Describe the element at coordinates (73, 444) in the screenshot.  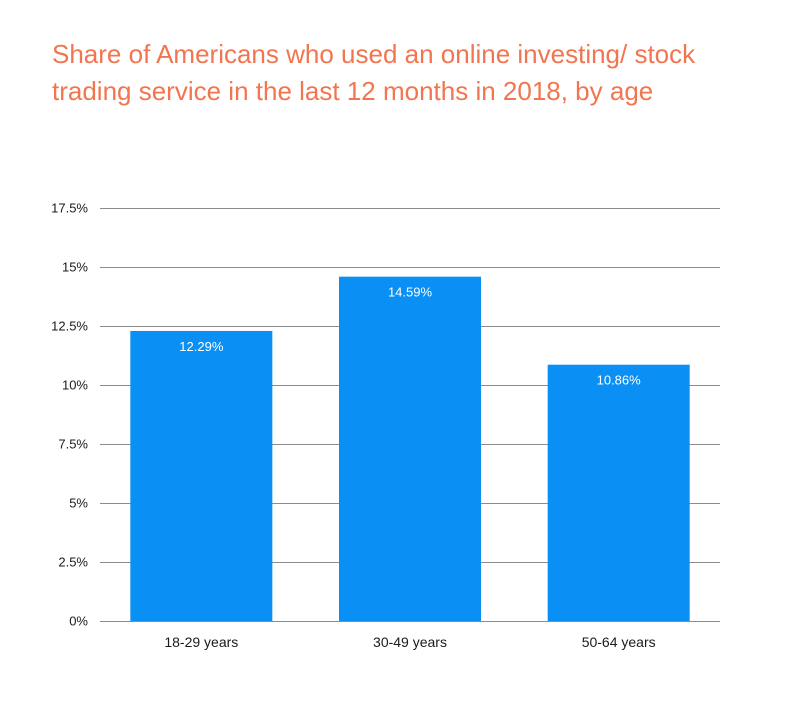
I see `y-tick-label: 7.5%` at that location.